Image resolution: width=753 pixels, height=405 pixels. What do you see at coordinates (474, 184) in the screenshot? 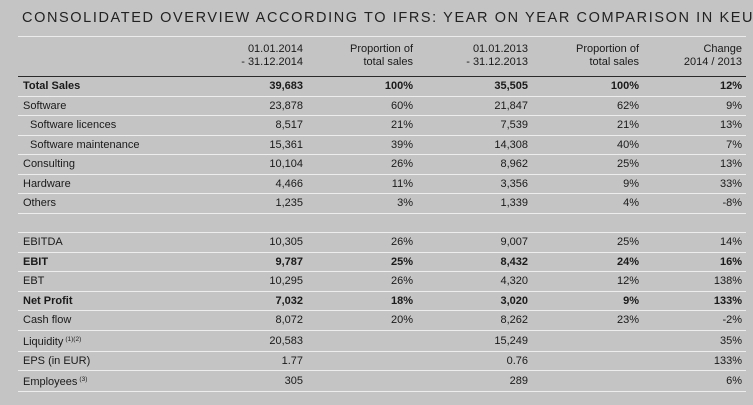
I see `value-2013: 3,356` at bounding box center [474, 184].